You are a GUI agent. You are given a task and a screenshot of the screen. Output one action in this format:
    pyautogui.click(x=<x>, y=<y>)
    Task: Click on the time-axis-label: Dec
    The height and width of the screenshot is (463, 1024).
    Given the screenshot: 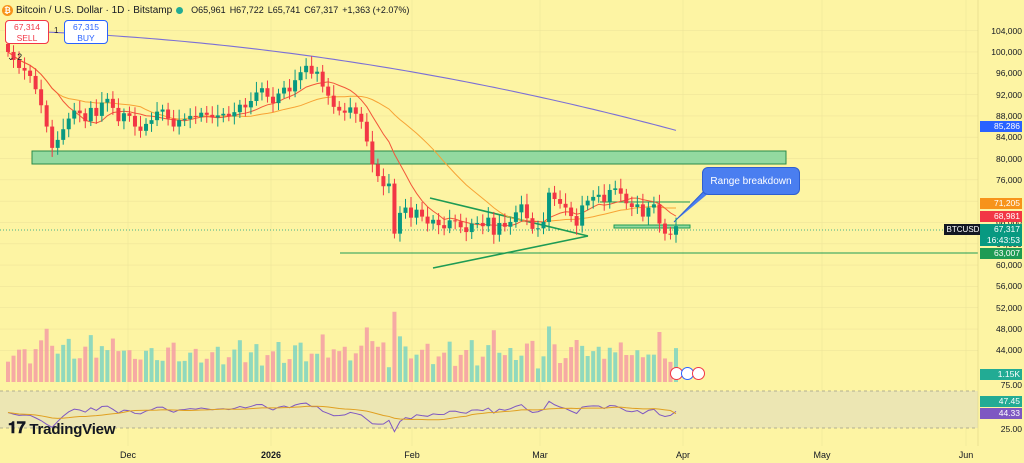 What is the action you would take?
    pyautogui.click(x=128, y=455)
    